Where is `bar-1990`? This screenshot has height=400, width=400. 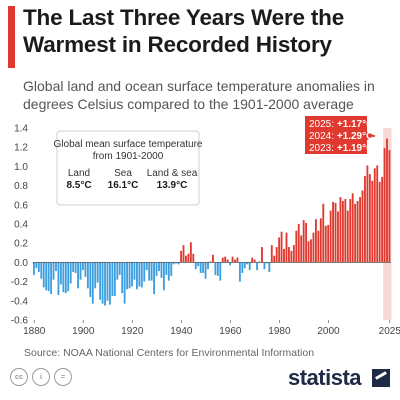 bar-1990 is located at coordinates (303, 241).